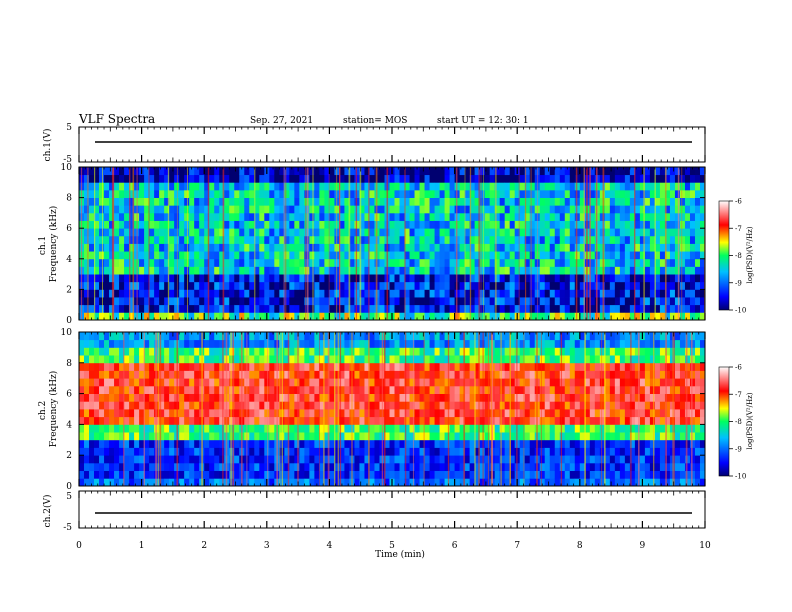 This screenshot has width=792, height=612. I want to click on time-tick-label: 9, so click(643, 546).